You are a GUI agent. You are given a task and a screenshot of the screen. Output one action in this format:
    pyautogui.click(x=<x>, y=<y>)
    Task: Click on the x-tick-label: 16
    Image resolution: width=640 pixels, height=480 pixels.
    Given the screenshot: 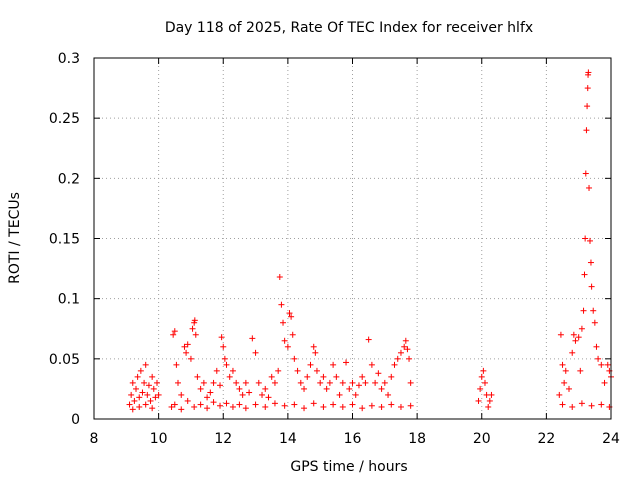 What is the action you would take?
    pyautogui.click(x=353, y=439)
    